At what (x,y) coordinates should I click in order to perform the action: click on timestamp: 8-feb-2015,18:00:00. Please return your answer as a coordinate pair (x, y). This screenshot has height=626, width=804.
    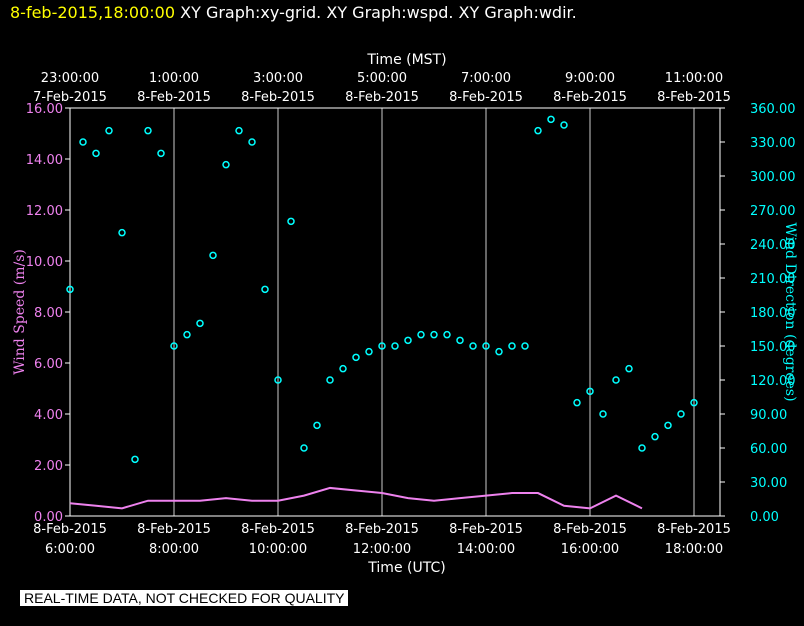
    Looking at the image, I should click on (93, 12).